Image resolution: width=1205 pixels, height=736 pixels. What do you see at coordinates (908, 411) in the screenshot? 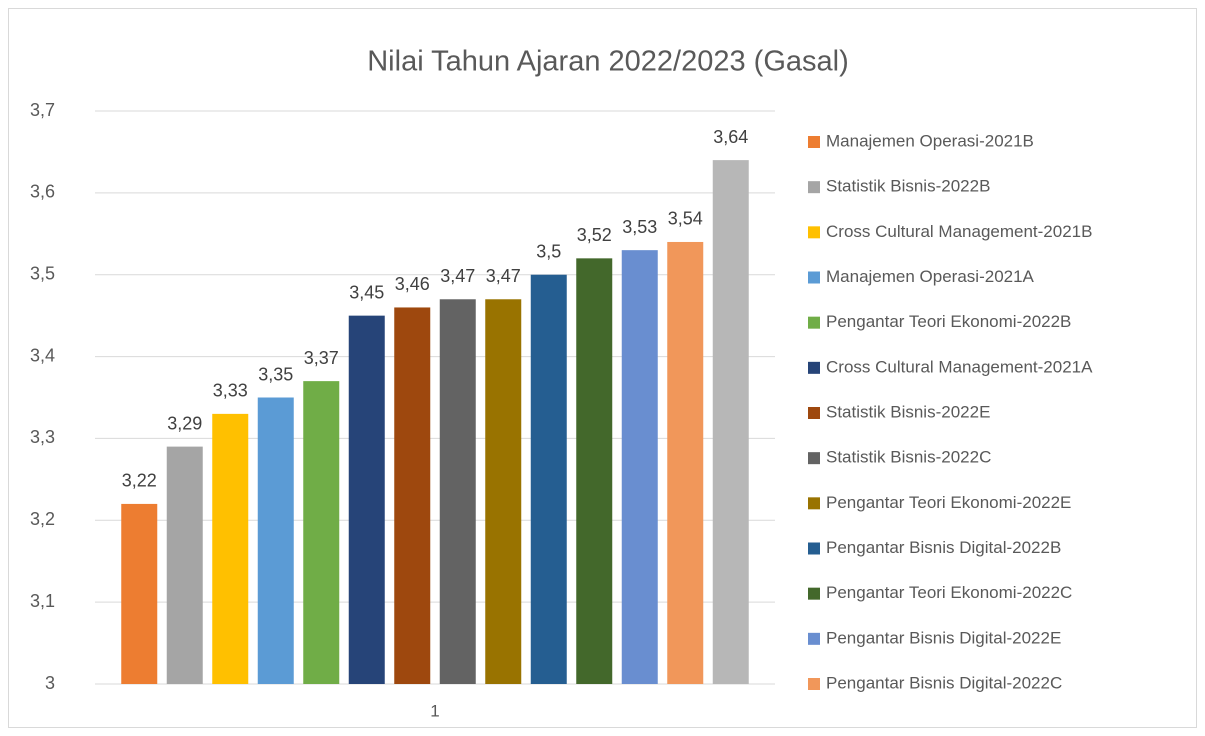
I see `legend-label: Statistik Bisnis-2022E` at bounding box center [908, 411].